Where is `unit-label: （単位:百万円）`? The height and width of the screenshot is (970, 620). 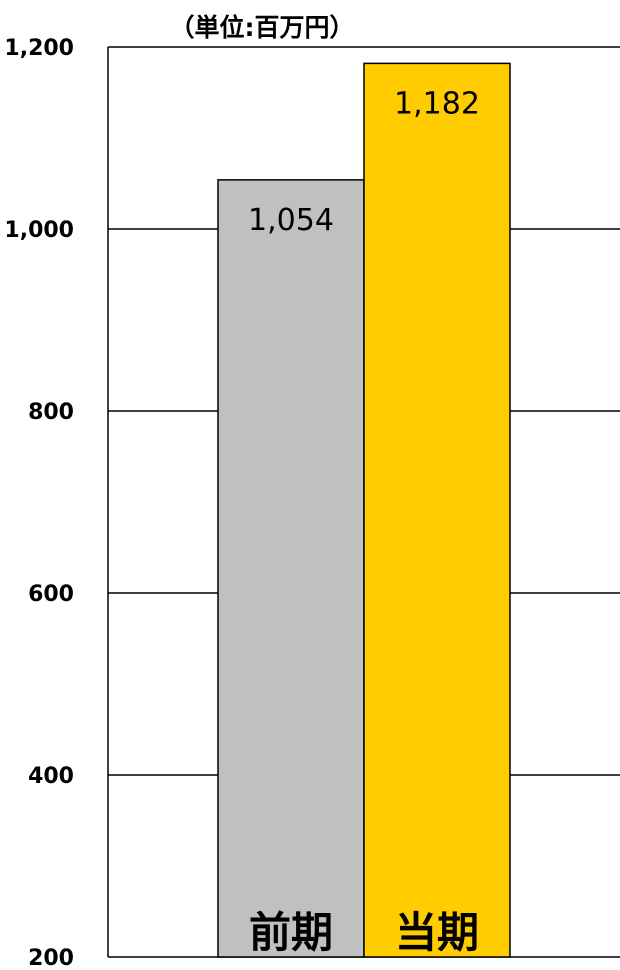 unit-label: （単位:百万円） is located at coordinates (262, 27).